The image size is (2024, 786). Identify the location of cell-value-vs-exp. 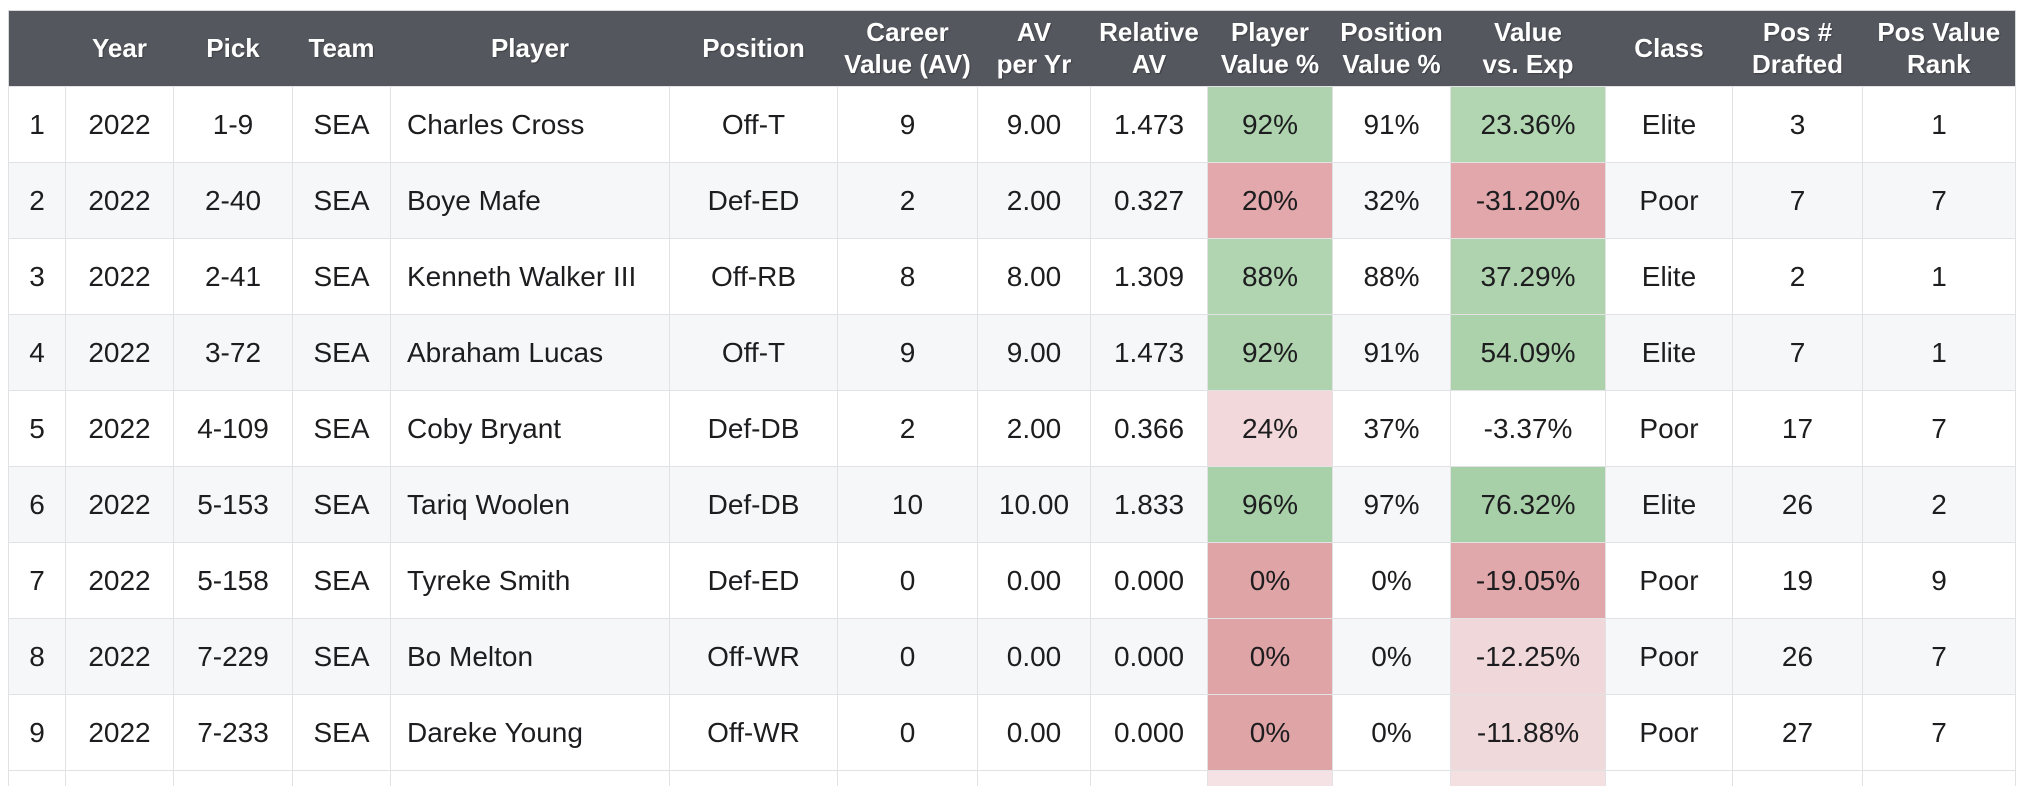
(1528, 778).